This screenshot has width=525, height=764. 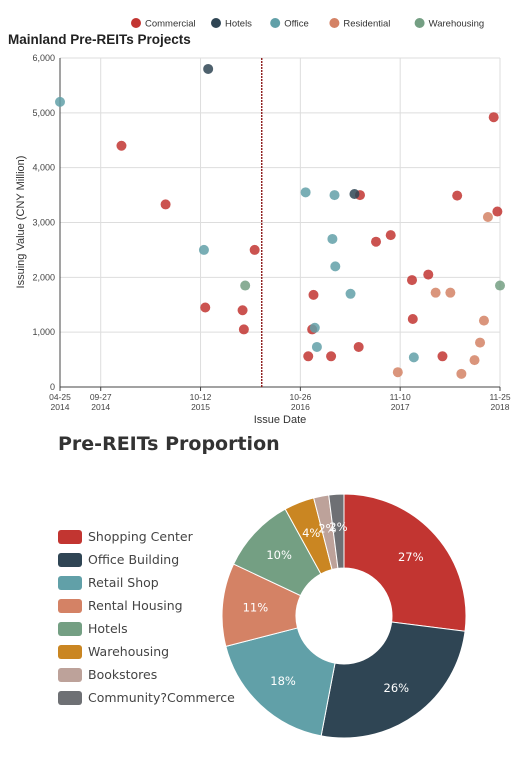 What do you see at coordinates (366, 24) in the screenshot?
I see `legend-label: Residential` at bounding box center [366, 24].